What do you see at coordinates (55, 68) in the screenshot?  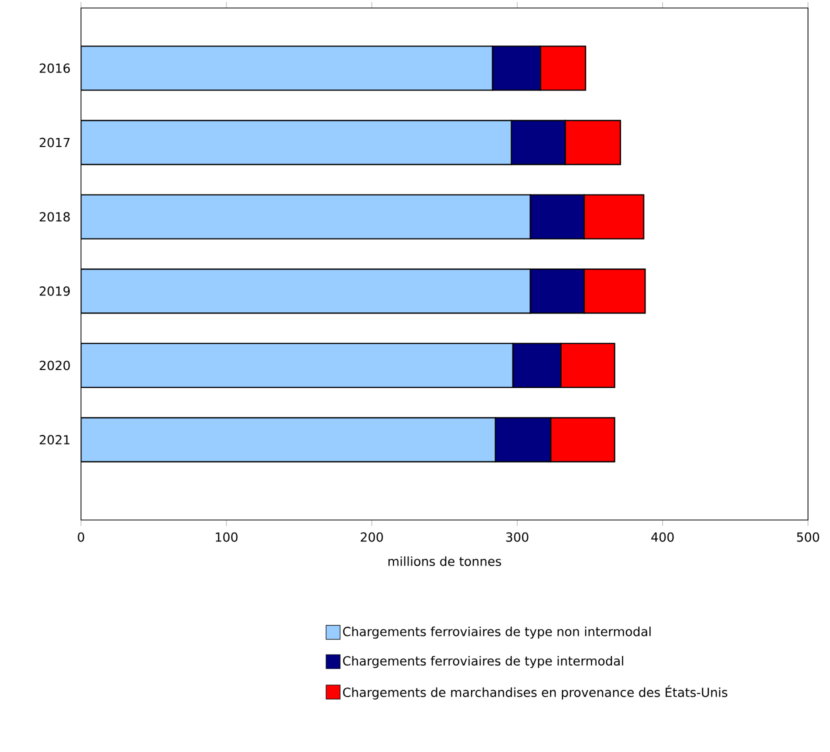 I see `y-tick-label: 2016` at bounding box center [55, 68].